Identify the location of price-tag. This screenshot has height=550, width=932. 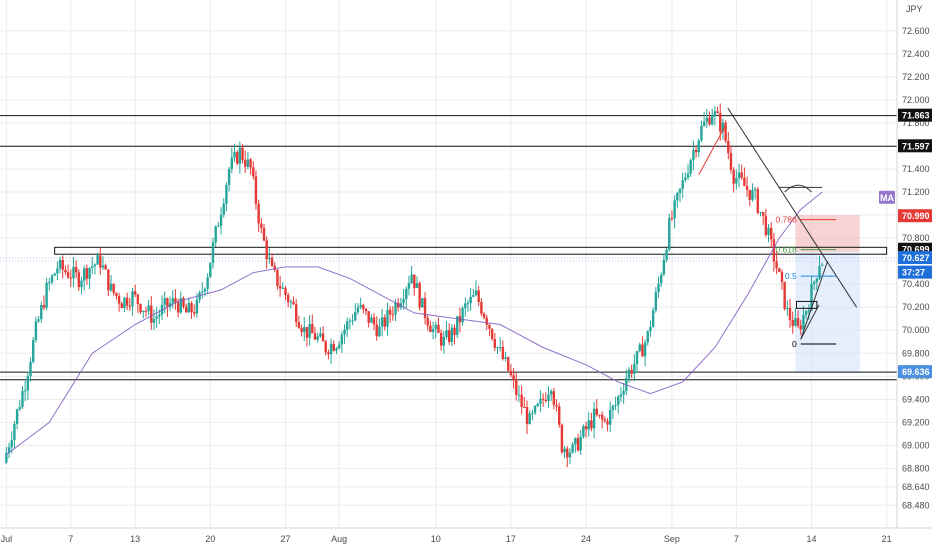
(915, 272).